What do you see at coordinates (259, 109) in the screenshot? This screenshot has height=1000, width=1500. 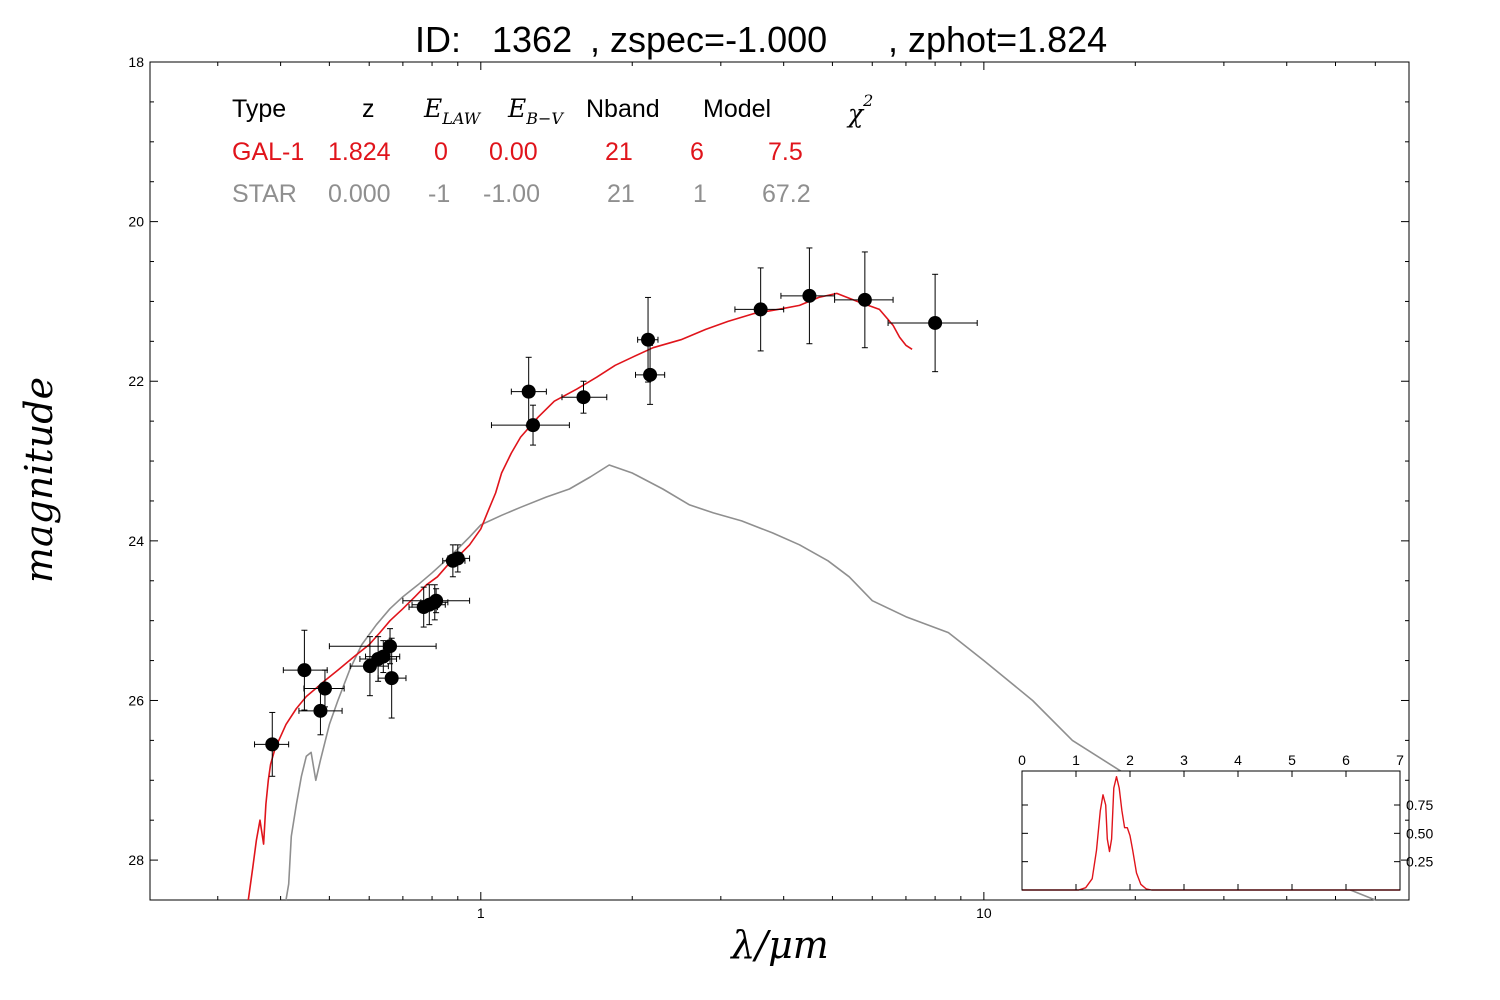 I see `table-header-type: Type` at bounding box center [259, 109].